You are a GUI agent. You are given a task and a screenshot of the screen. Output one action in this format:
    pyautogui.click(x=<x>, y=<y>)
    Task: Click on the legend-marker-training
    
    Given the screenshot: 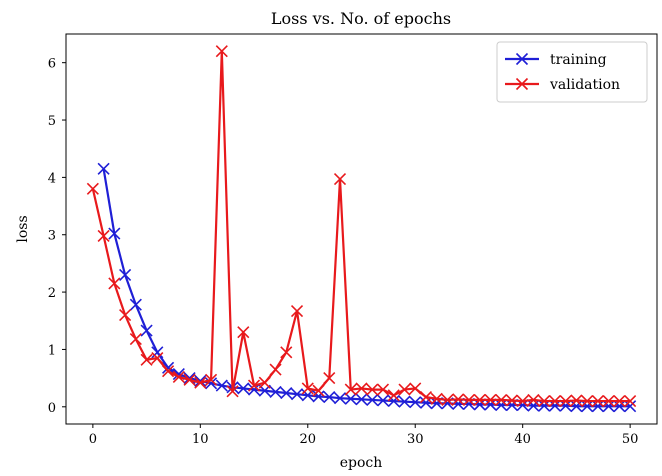 What is the action you would take?
    pyautogui.click(x=522, y=59)
    